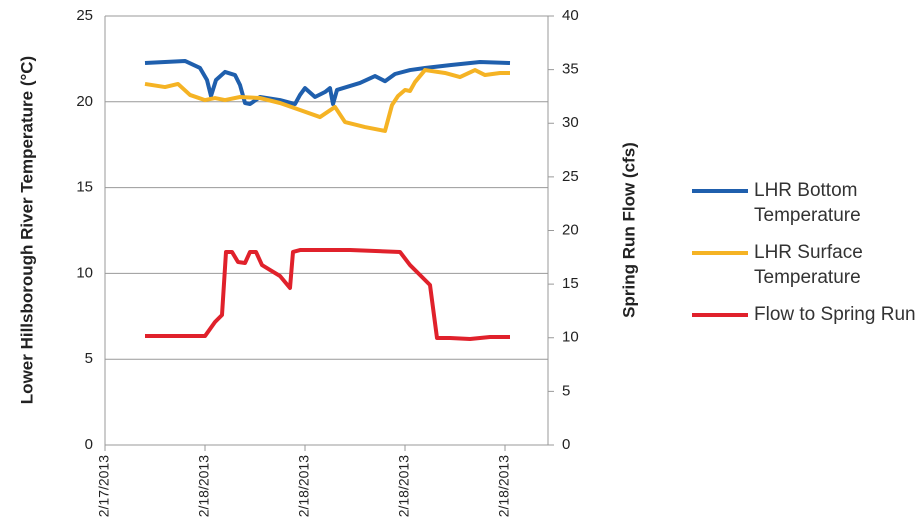 The image size is (922, 530). Describe the element at coordinates (570, 69) in the screenshot. I see `y2-tick-label: 35` at that location.